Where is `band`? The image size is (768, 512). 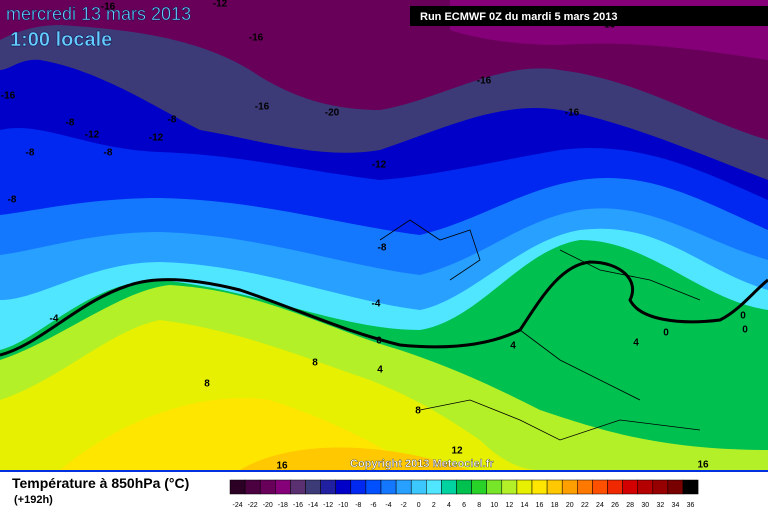 band is located at coordinates (355, 458).